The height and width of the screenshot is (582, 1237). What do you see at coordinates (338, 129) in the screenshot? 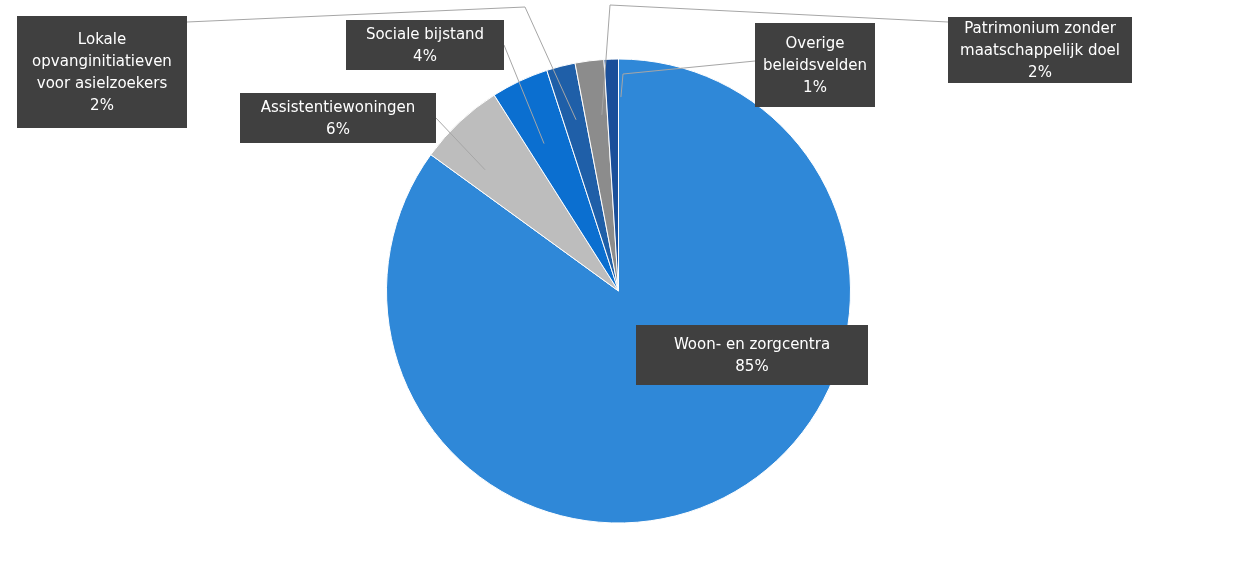
I see `data-label: 6%` at bounding box center [338, 129].